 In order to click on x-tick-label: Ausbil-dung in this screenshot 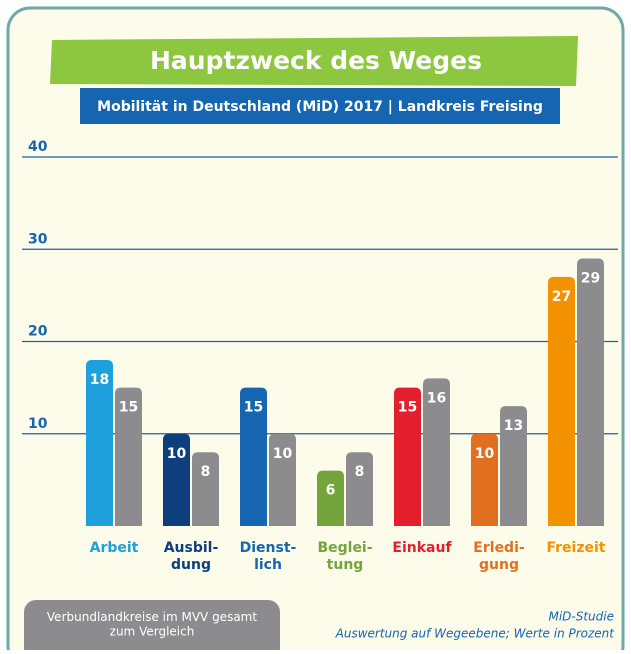, I will do `click(191, 556)`.